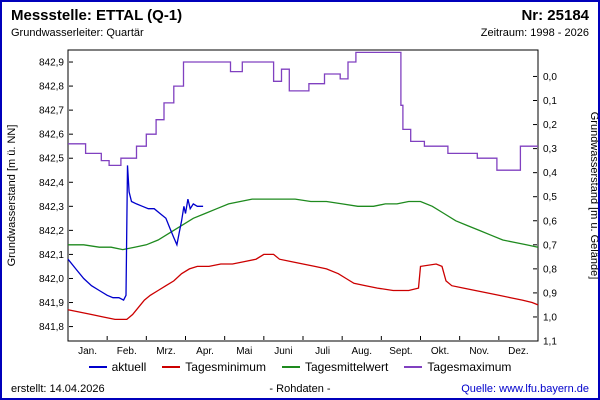 The height and width of the screenshot is (400, 600). Describe the element at coordinates (550, 221) in the screenshot. I see `svg-text: 0,6` at that location.